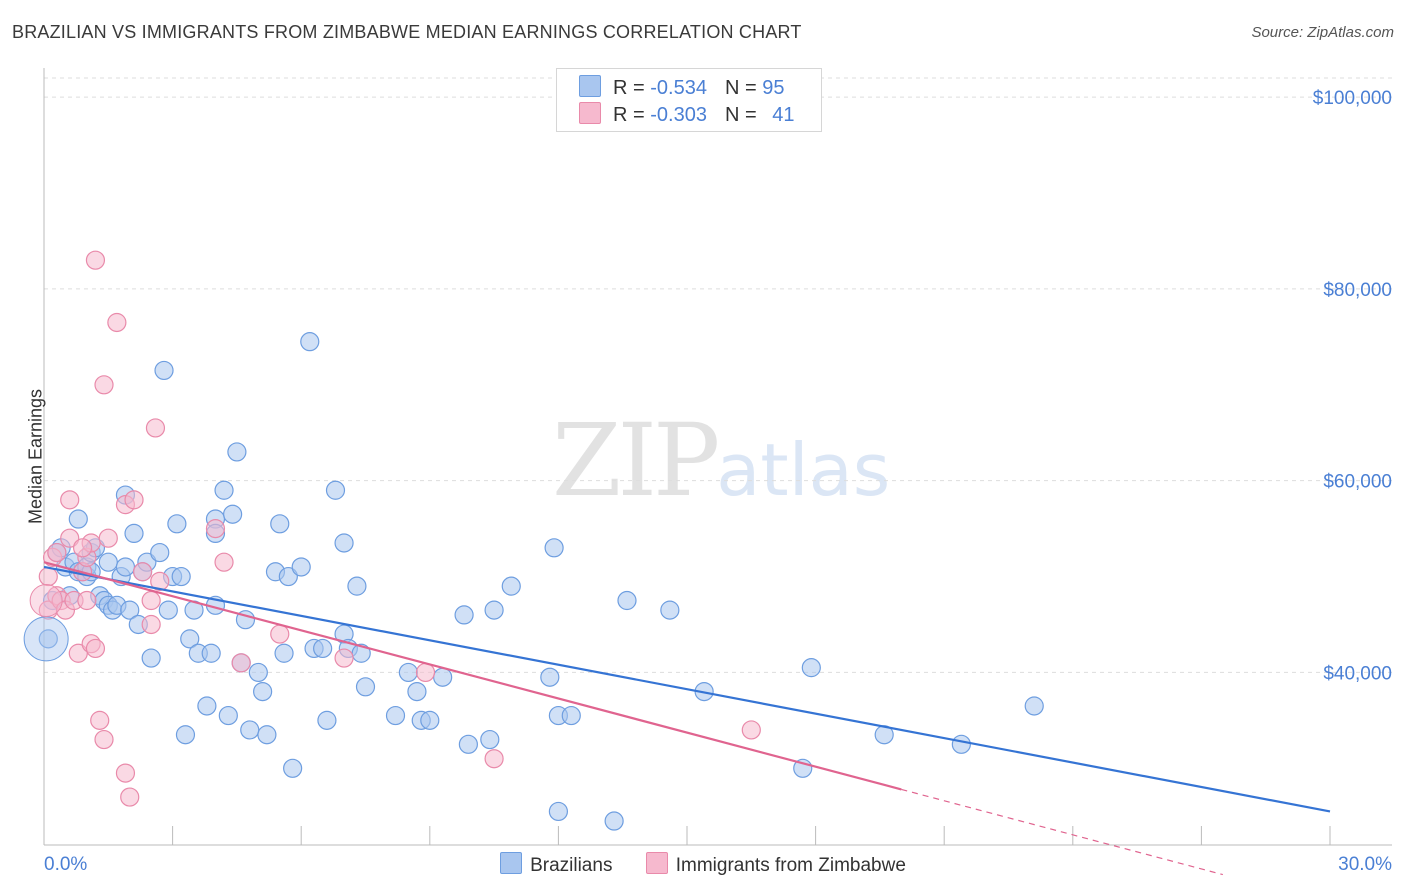 Image resolution: width=1406 pixels, height=892 pixels. I want to click on legend-item-zimbabwe: Immigrants from Zimbabwe, so click(775, 864).